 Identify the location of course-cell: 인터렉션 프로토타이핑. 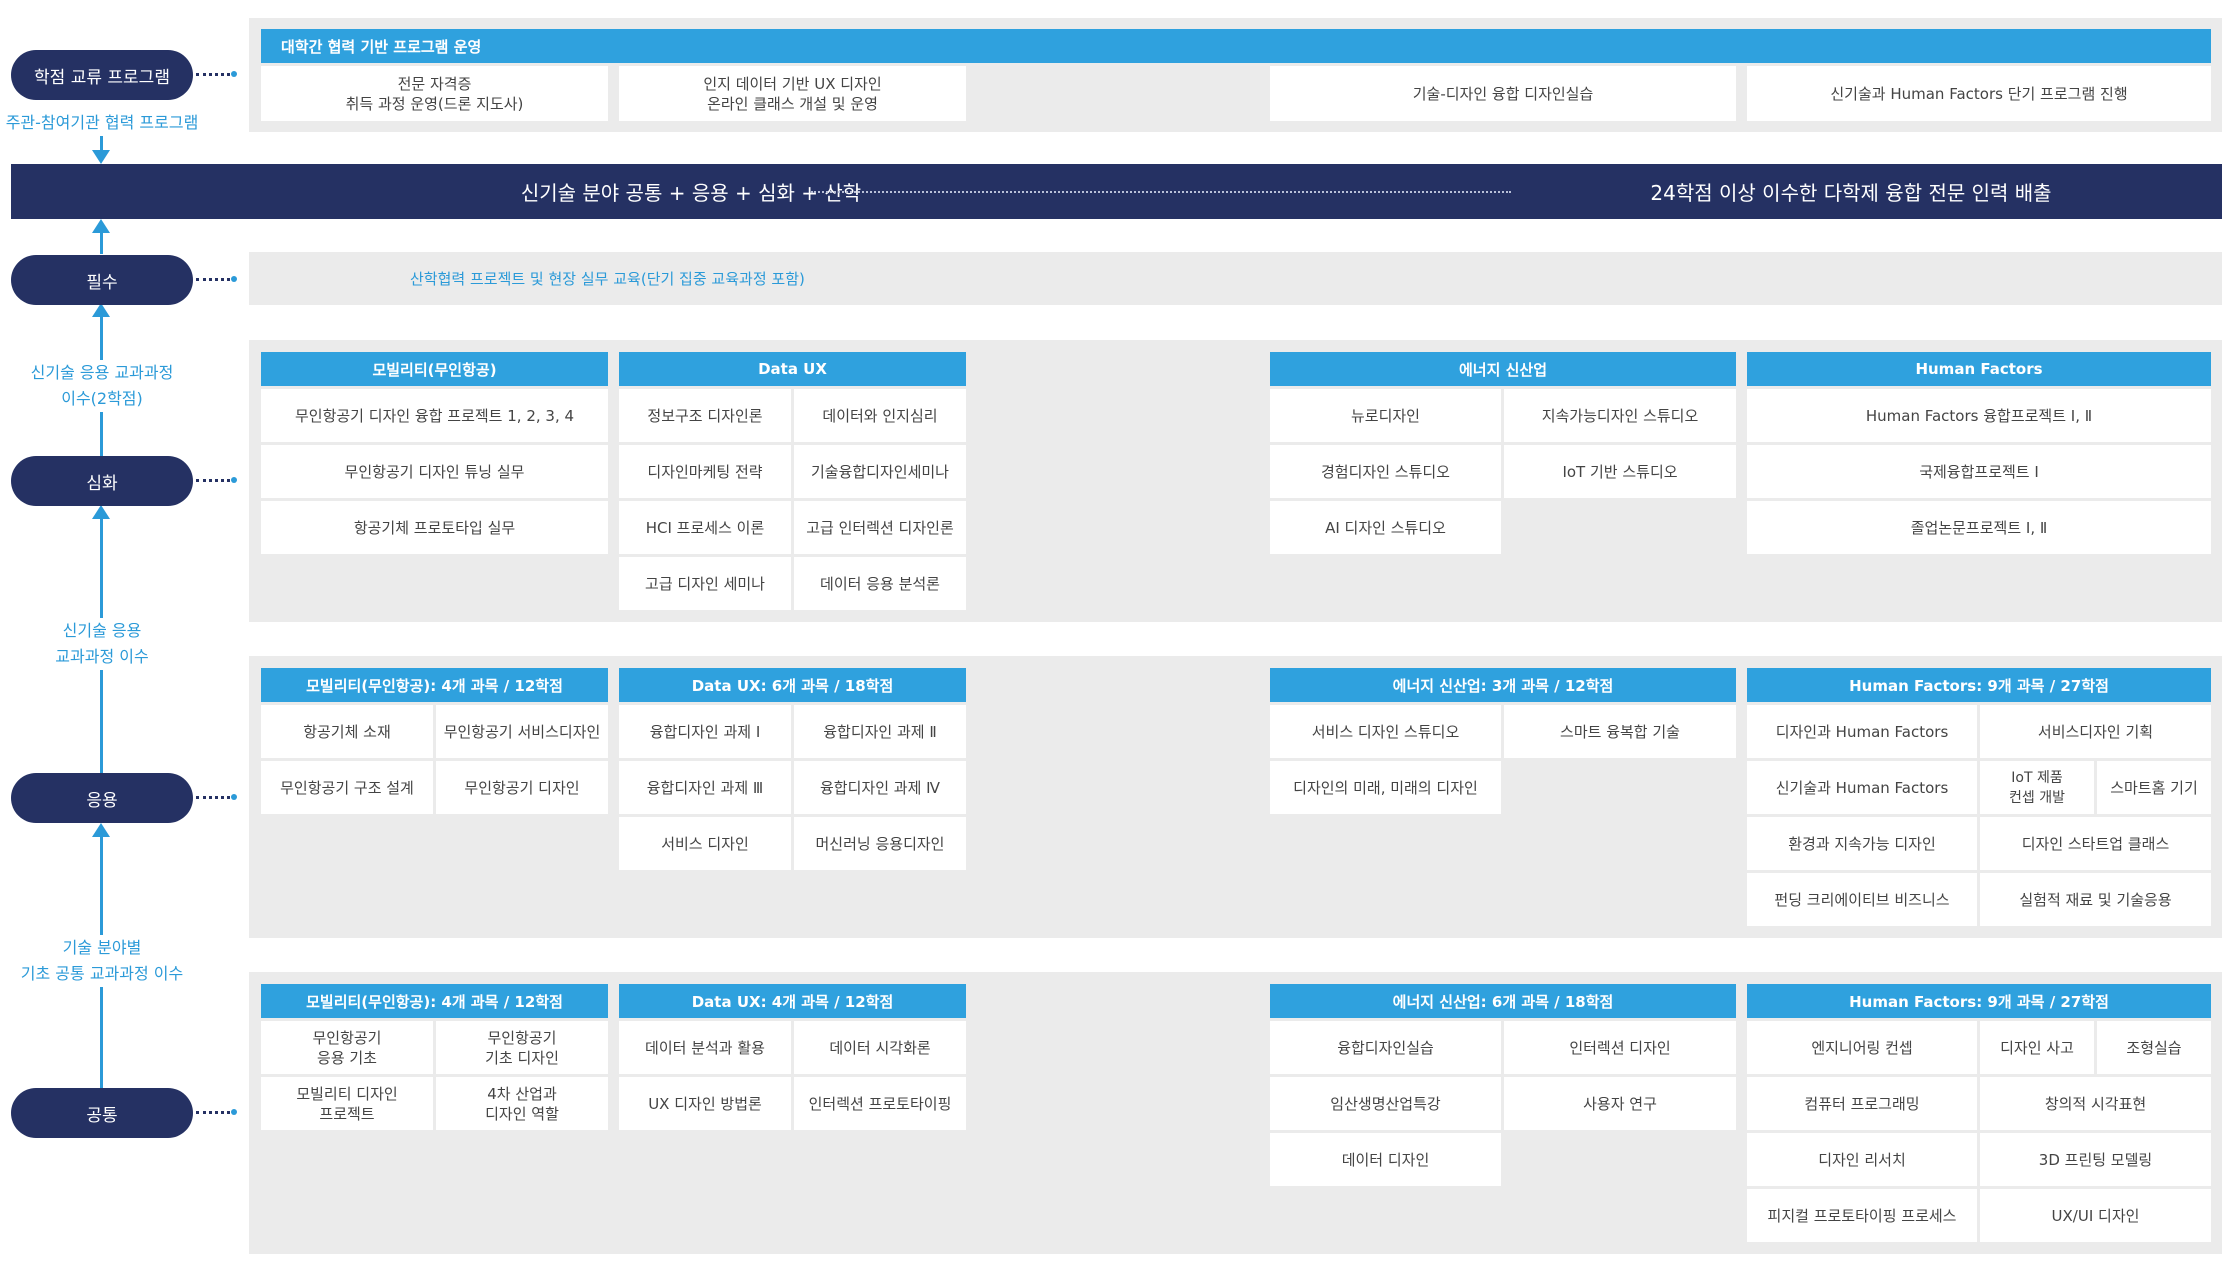
(880, 1103).